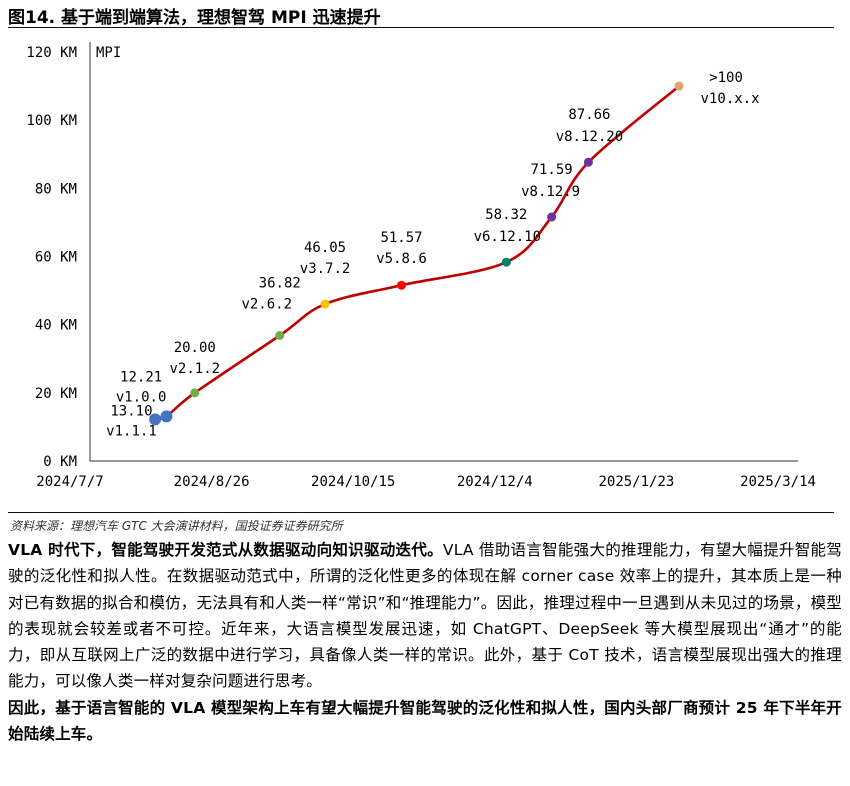 The width and height of the screenshot is (850, 786). What do you see at coordinates (131, 431) in the screenshot?
I see `version-label: v1.1.1` at bounding box center [131, 431].